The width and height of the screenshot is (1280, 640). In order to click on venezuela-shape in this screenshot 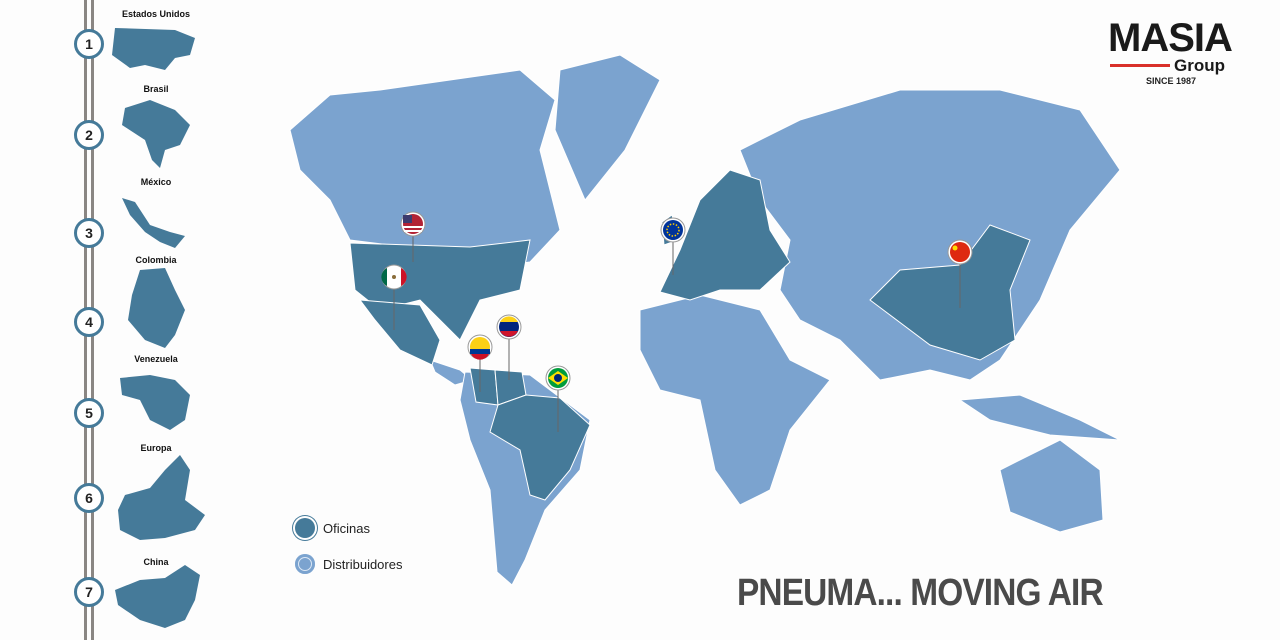, I will do `click(155, 402)`.